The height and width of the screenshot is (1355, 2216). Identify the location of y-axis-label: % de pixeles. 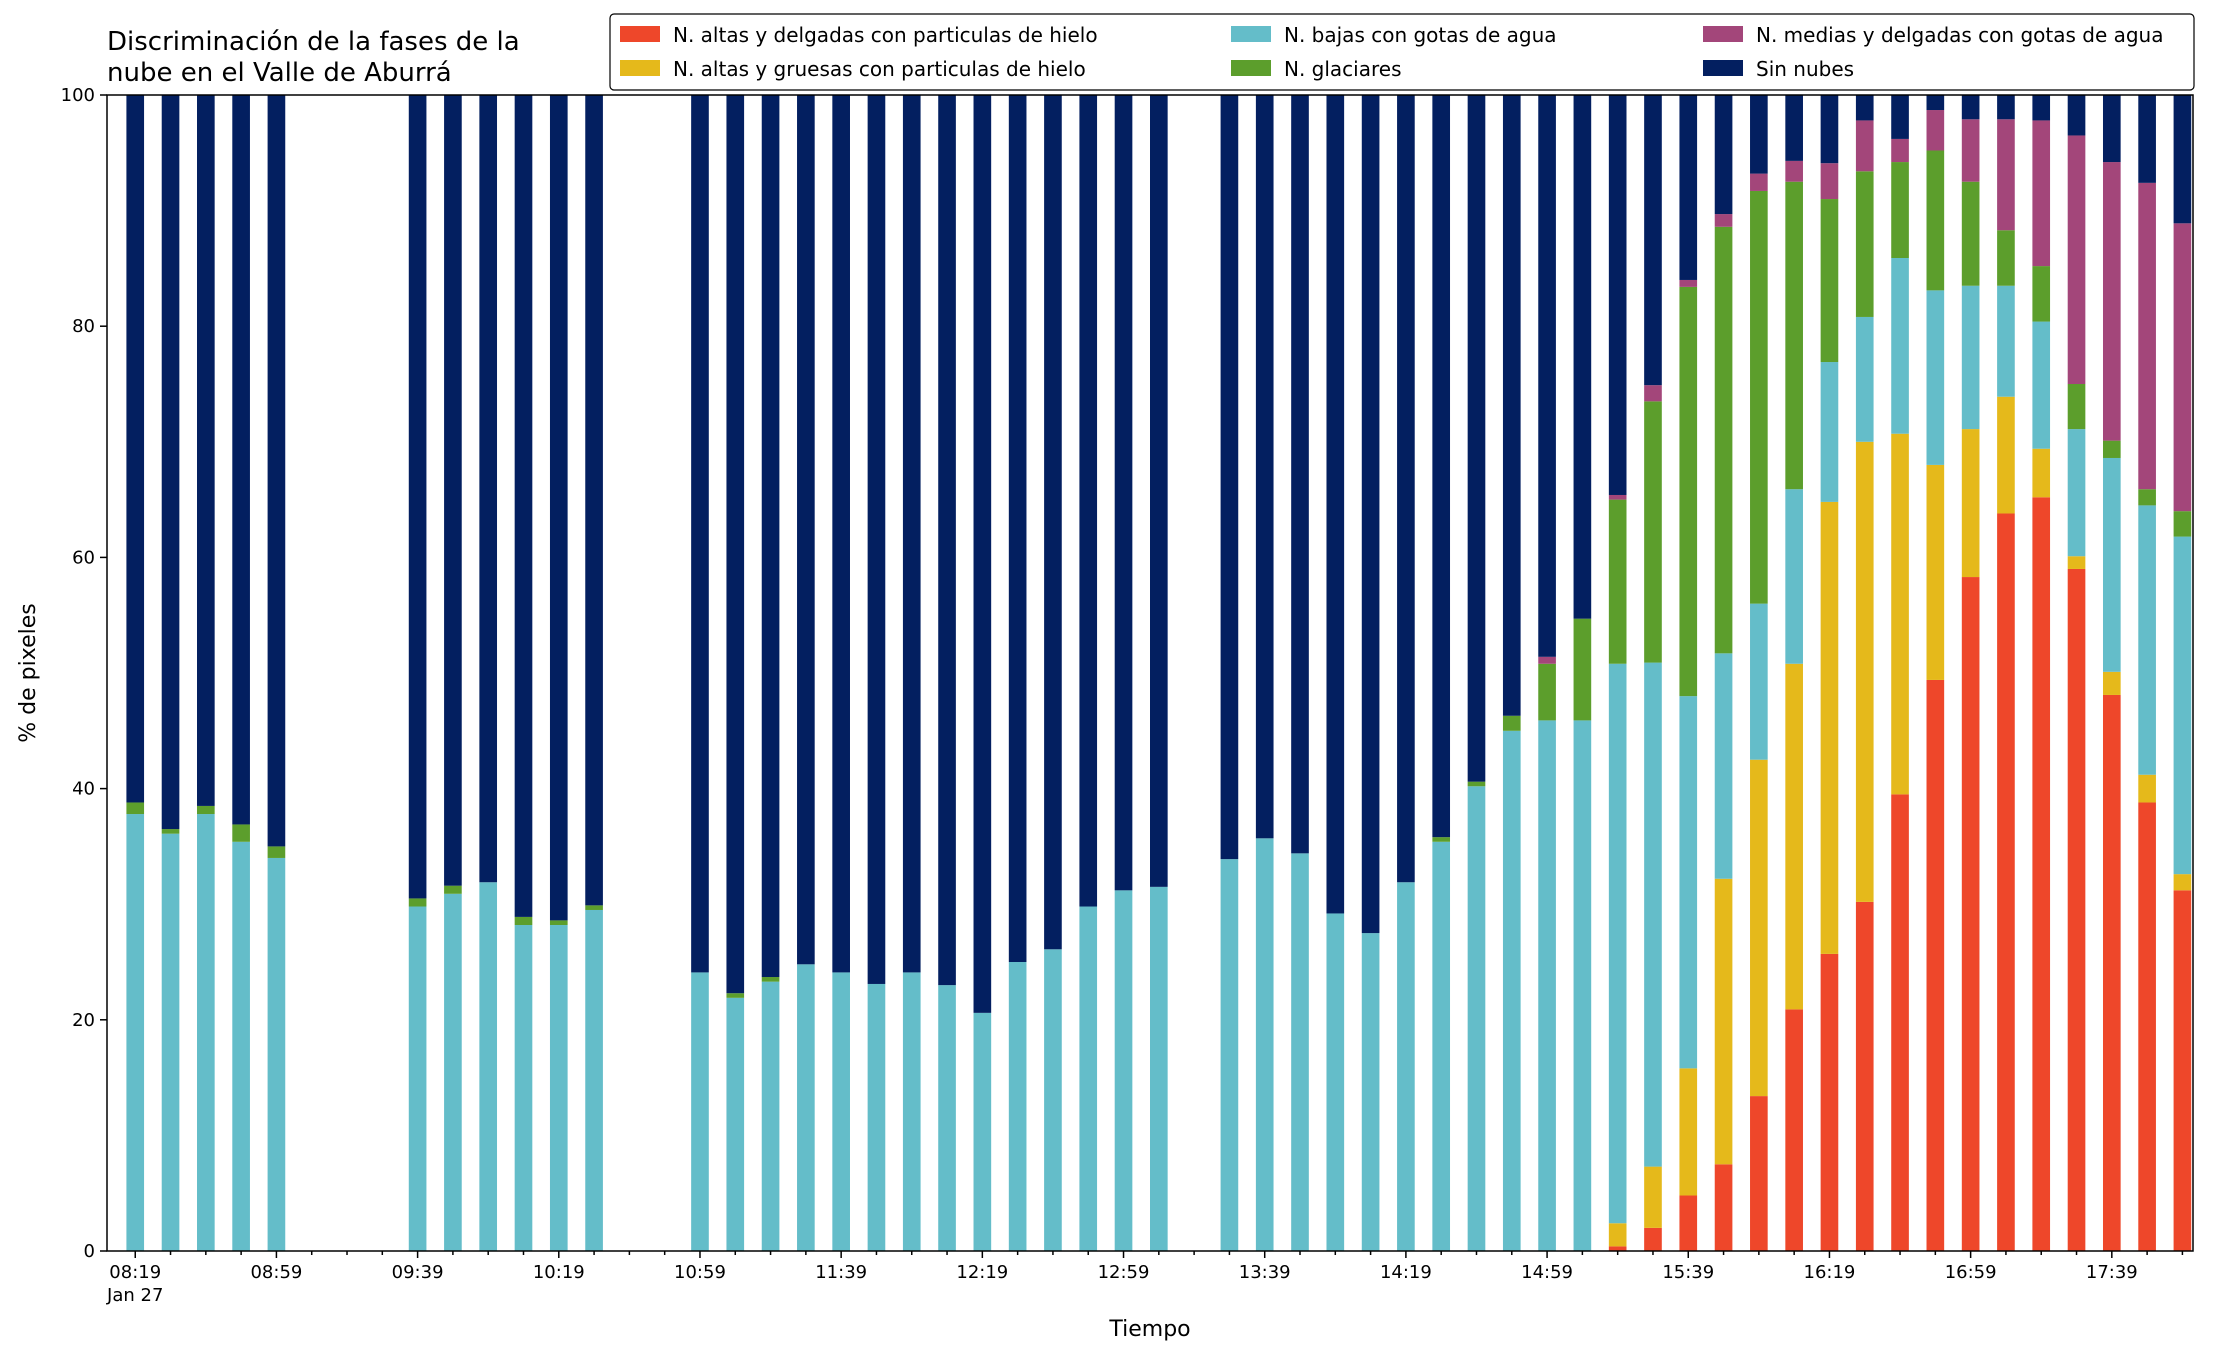
(28, 672).